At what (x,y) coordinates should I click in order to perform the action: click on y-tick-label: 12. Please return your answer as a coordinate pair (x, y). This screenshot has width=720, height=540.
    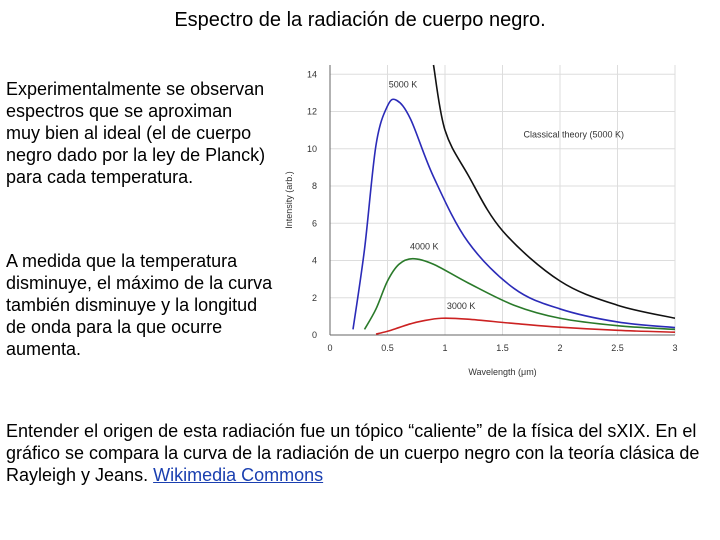
    Looking at the image, I should click on (312, 112).